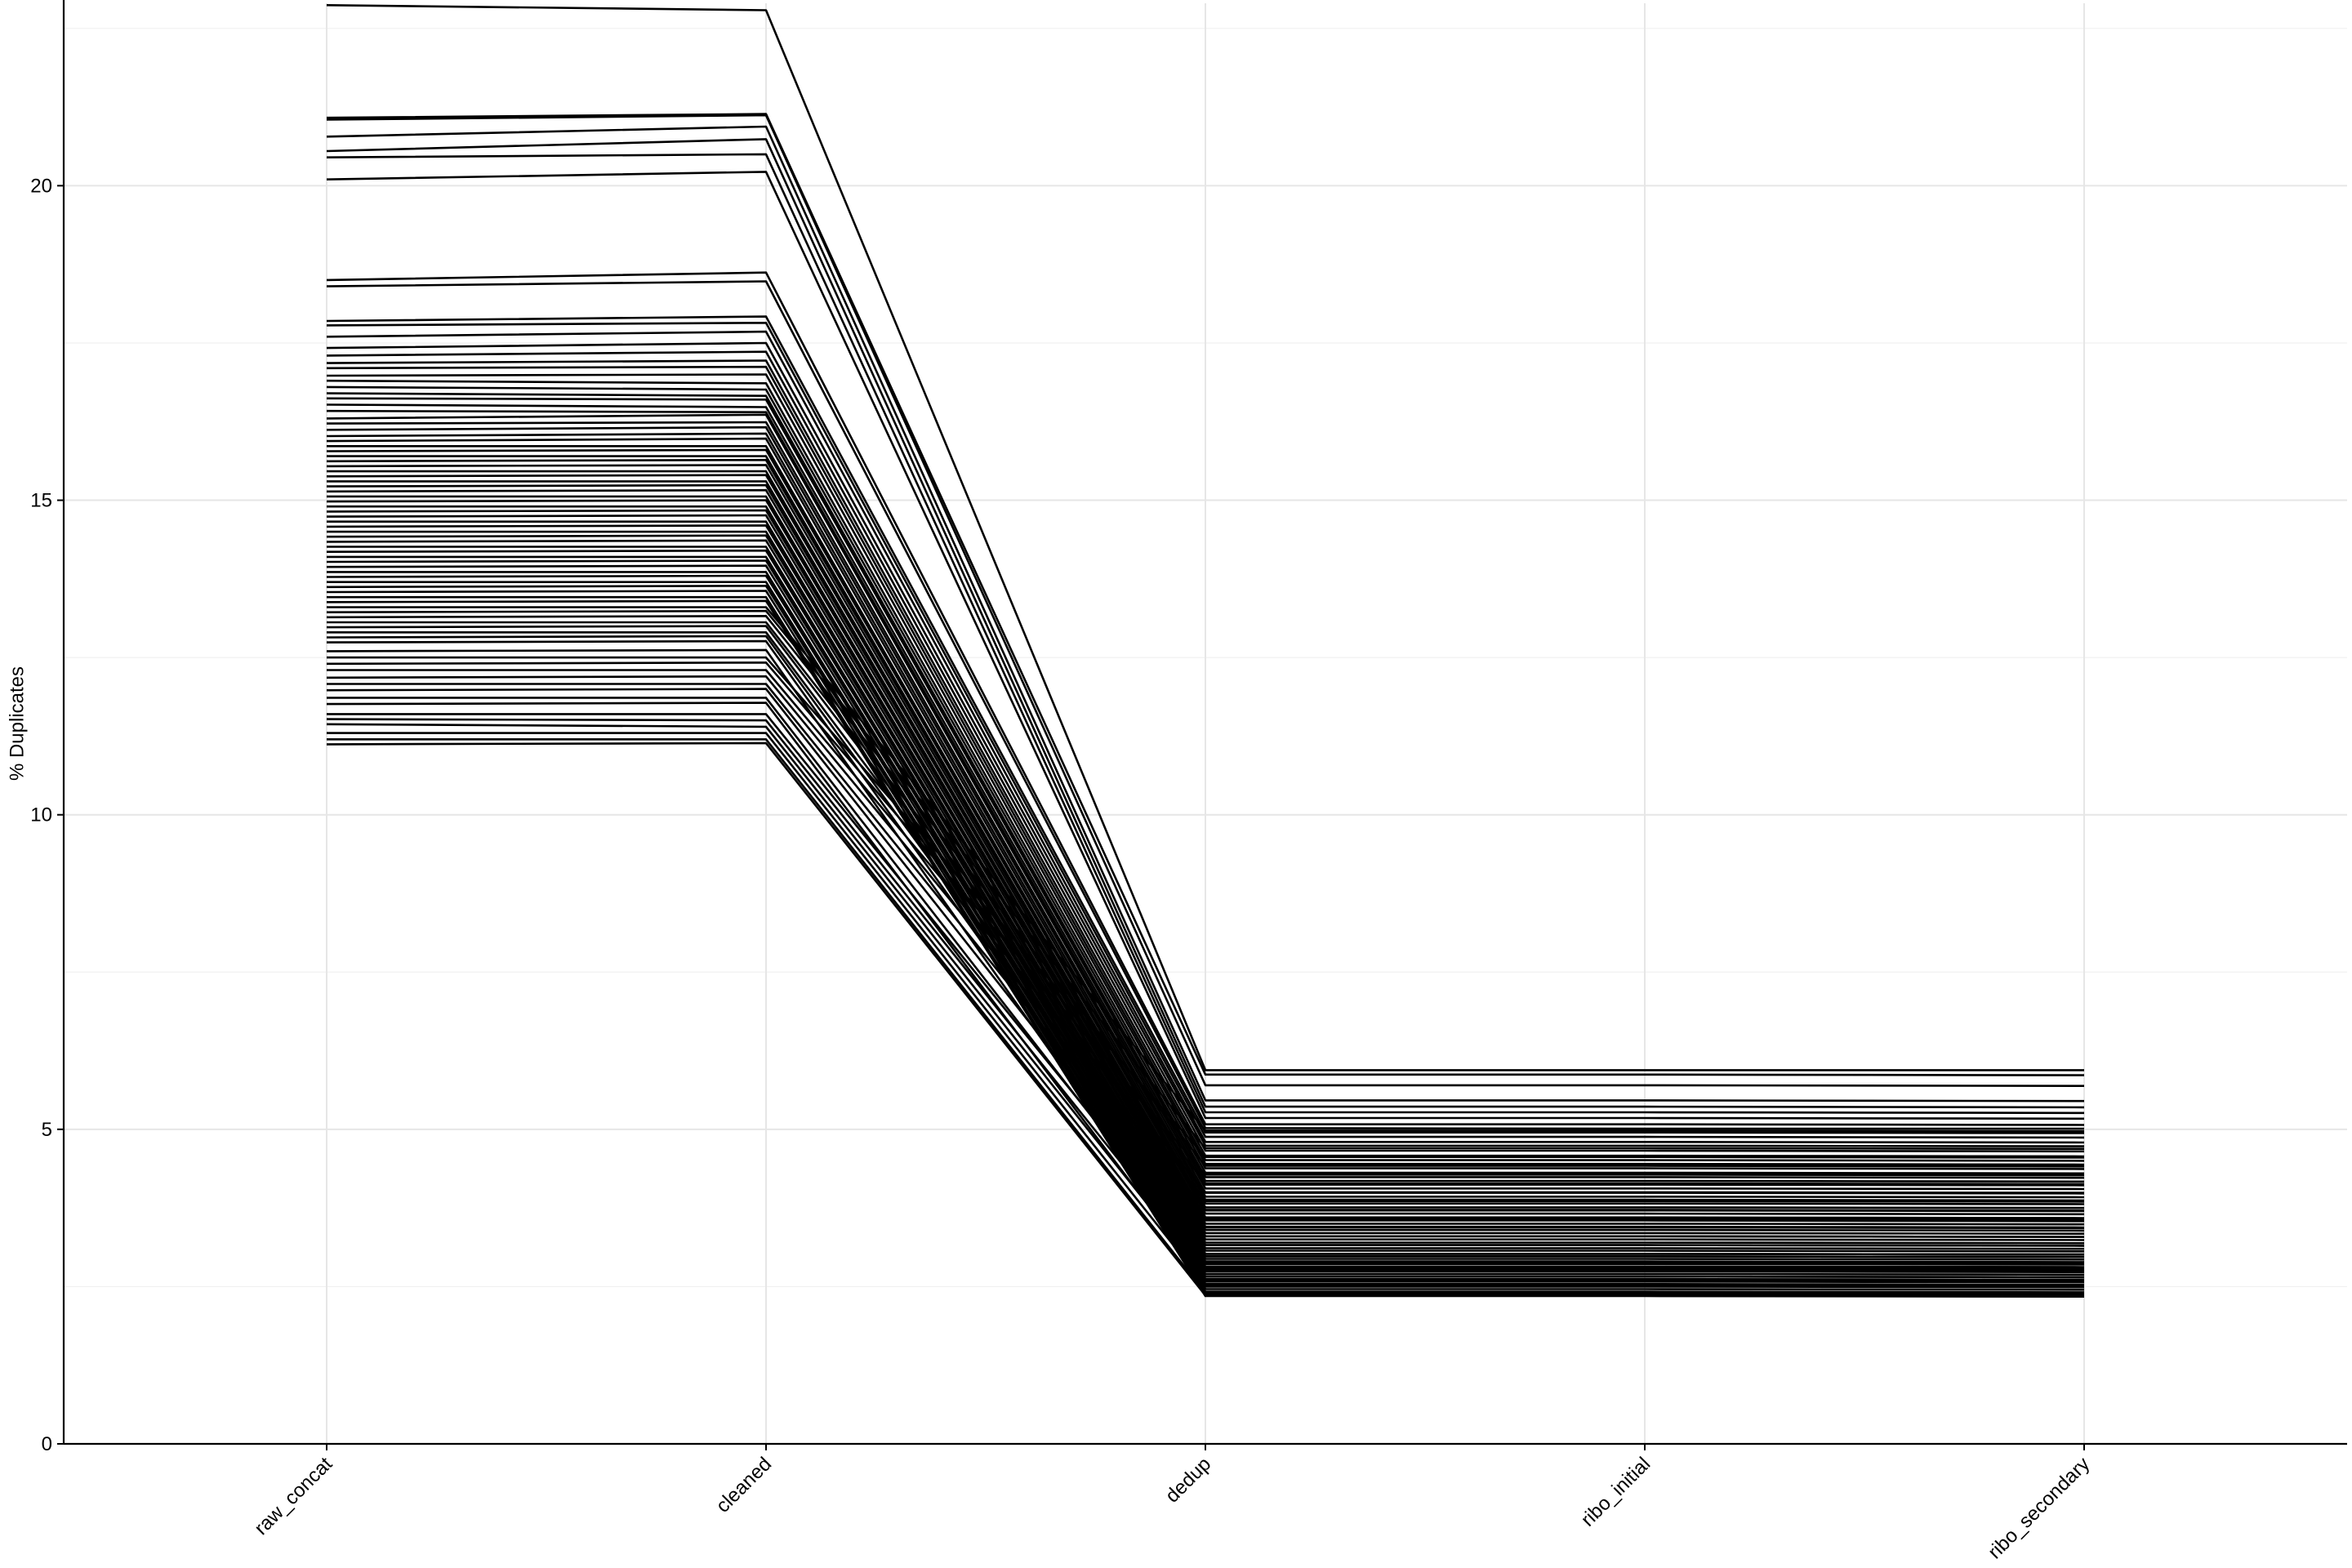 This screenshot has height=1568, width=2352. I want to click on y-tick-label: 0, so click(47, 1444).